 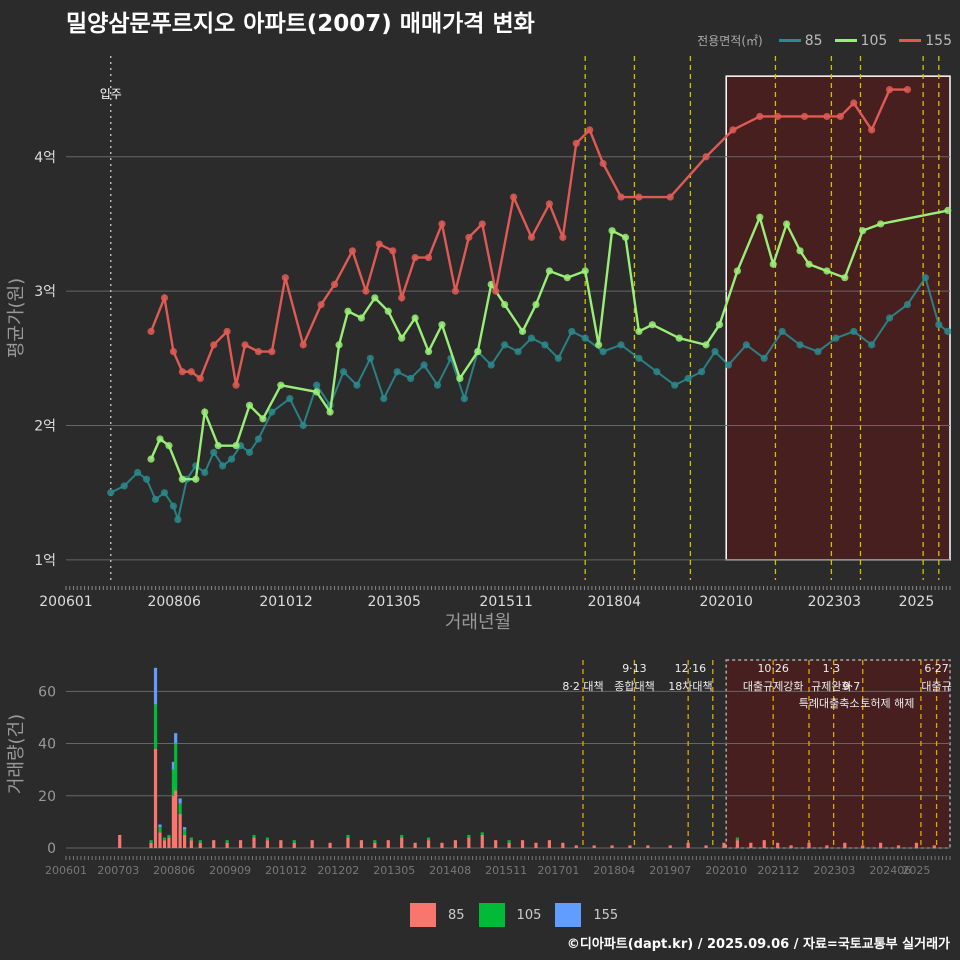 I want to click on volume-x-tick-label: 201202, so click(x=338, y=870).